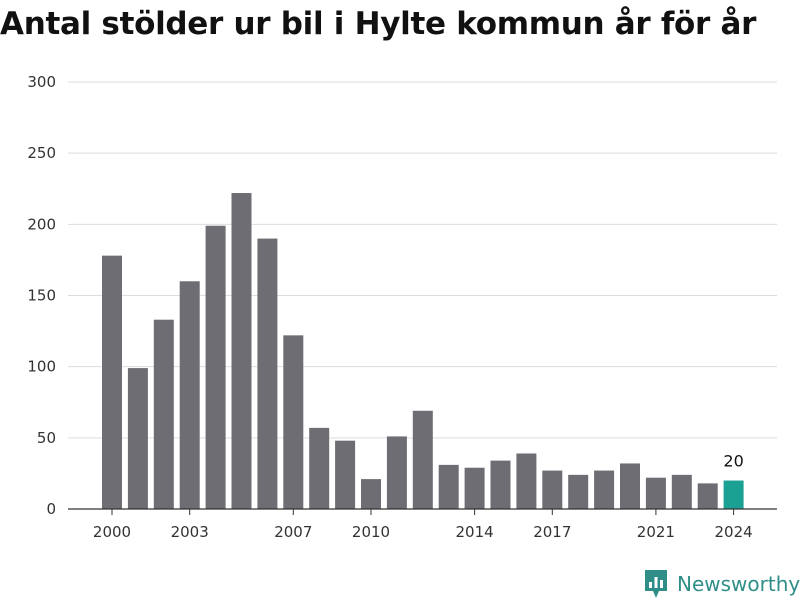  I want to click on x-tick-label: 2021, so click(656, 532).